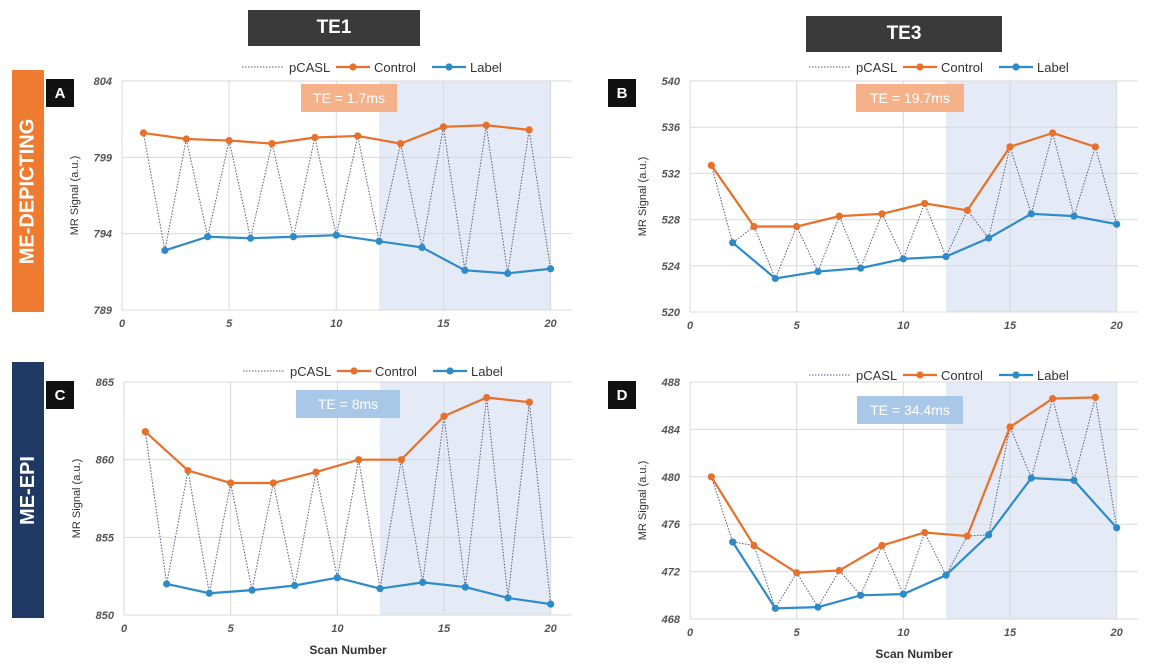 The height and width of the screenshot is (666, 1152). I want to click on row-header-me-depicting-text: ME-DEPICTING, so click(27, 191).